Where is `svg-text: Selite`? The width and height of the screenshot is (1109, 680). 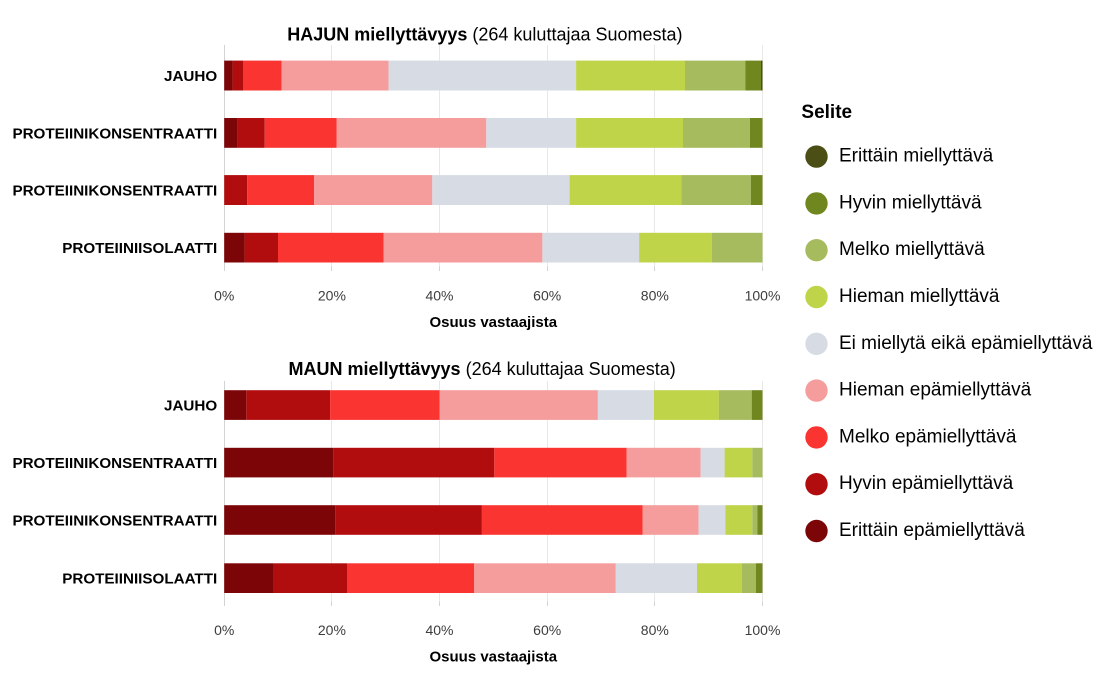 svg-text: Selite is located at coordinates (826, 112).